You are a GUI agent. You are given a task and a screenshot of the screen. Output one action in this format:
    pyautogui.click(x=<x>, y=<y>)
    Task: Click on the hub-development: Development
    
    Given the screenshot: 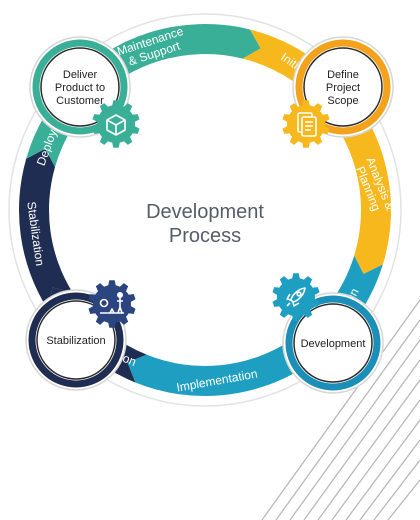 What is the action you would take?
    pyautogui.click(x=328, y=333)
    